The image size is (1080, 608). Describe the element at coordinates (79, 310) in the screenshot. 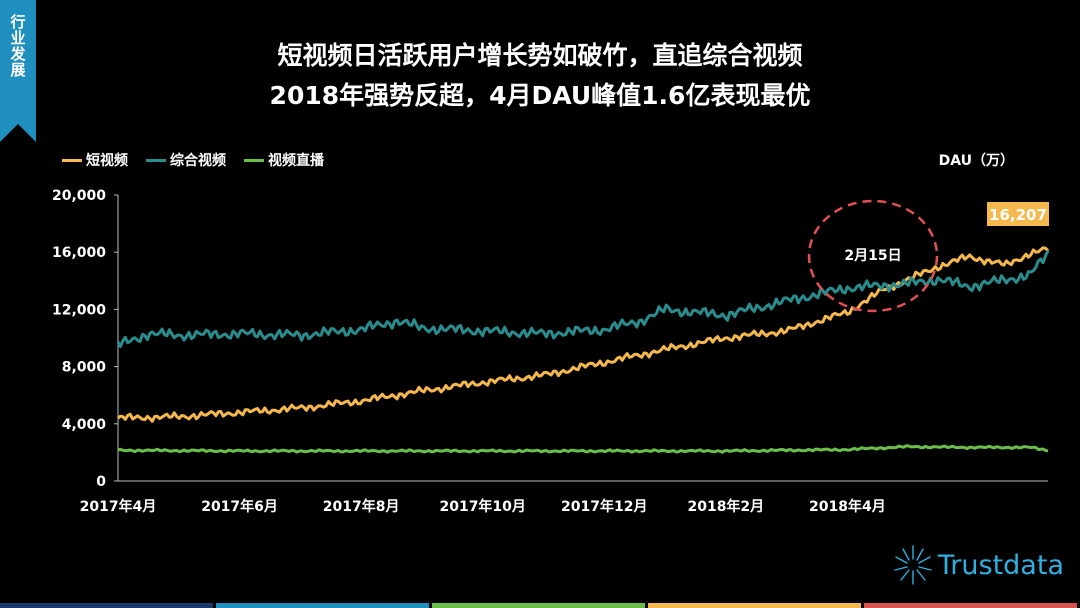

I see `y-tick-label: 12,000` at that location.